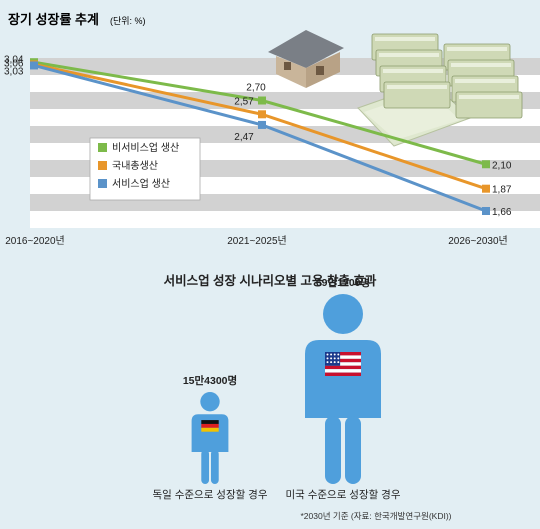 The height and width of the screenshot is (529, 540). What do you see at coordinates (210, 426) in the screenshot?
I see `germany-flag-icon` at bounding box center [210, 426].